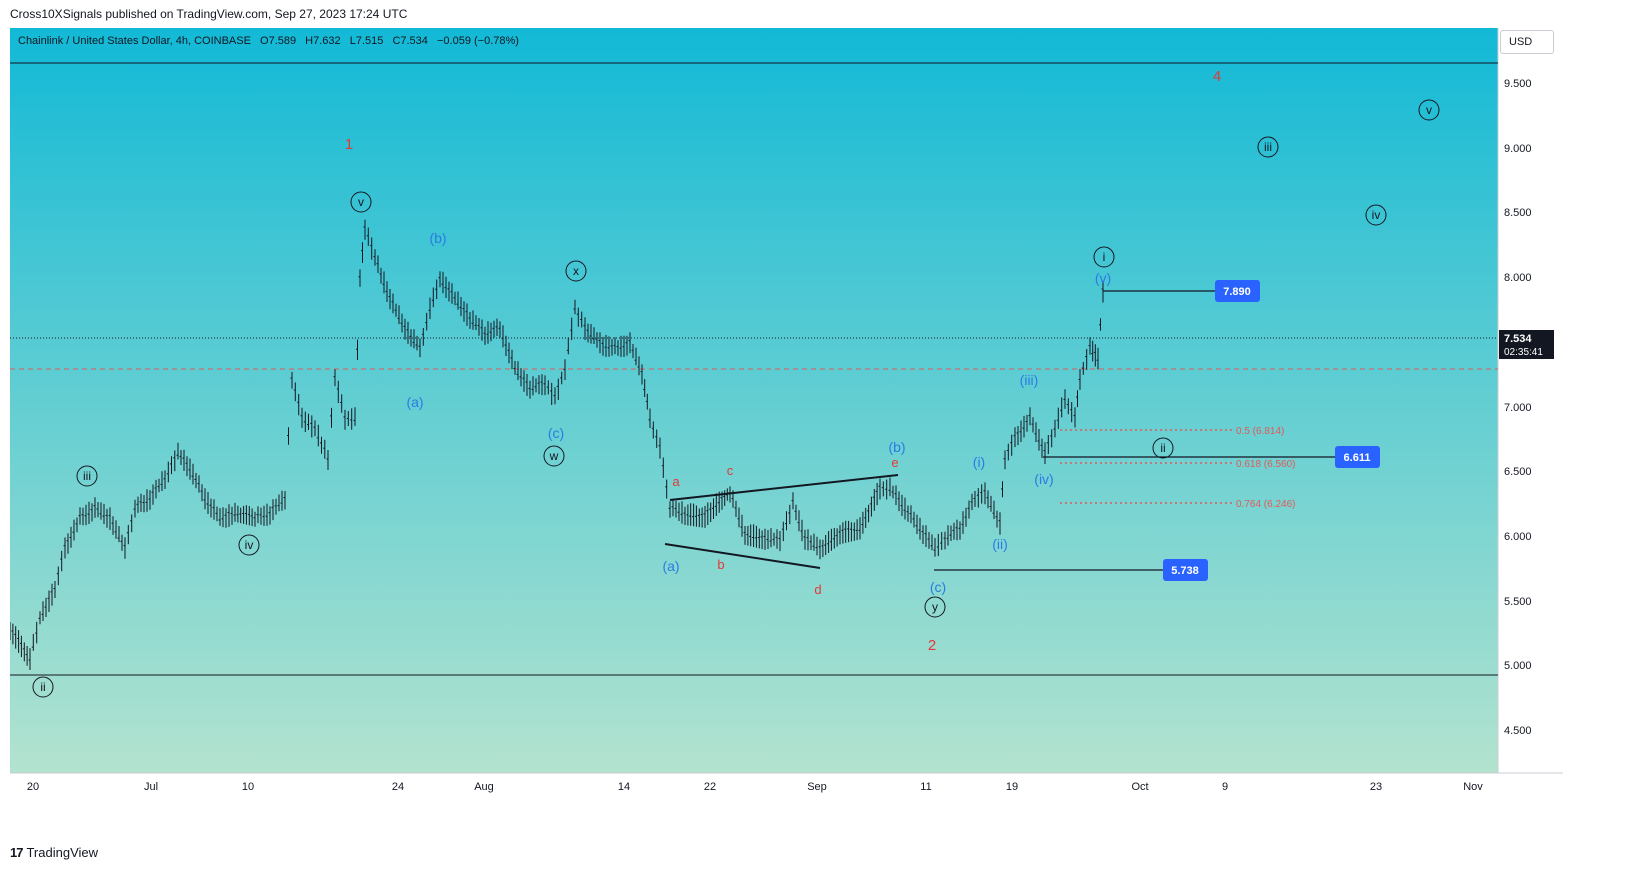 The width and height of the screenshot is (1634, 869). What do you see at coordinates (1518, 278) in the screenshot?
I see `price-tick: 8.000` at bounding box center [1518, 278].